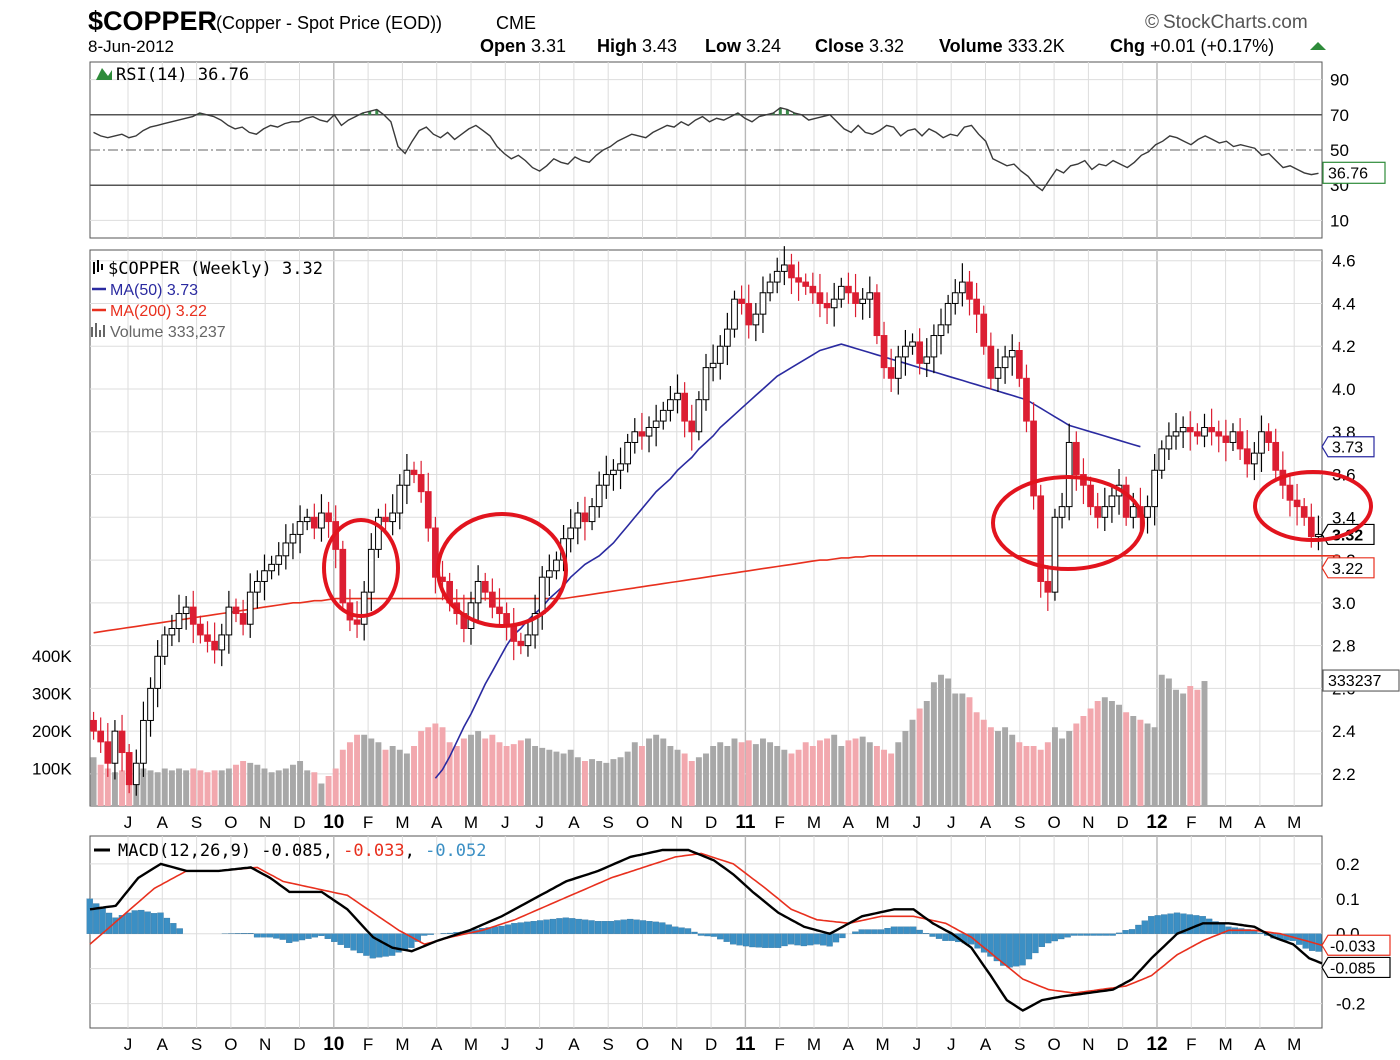 Image resolution: width=1400 pixels, height=1060 pixels. I want to click on close-value-label: 3.32, so click(1347, 535).